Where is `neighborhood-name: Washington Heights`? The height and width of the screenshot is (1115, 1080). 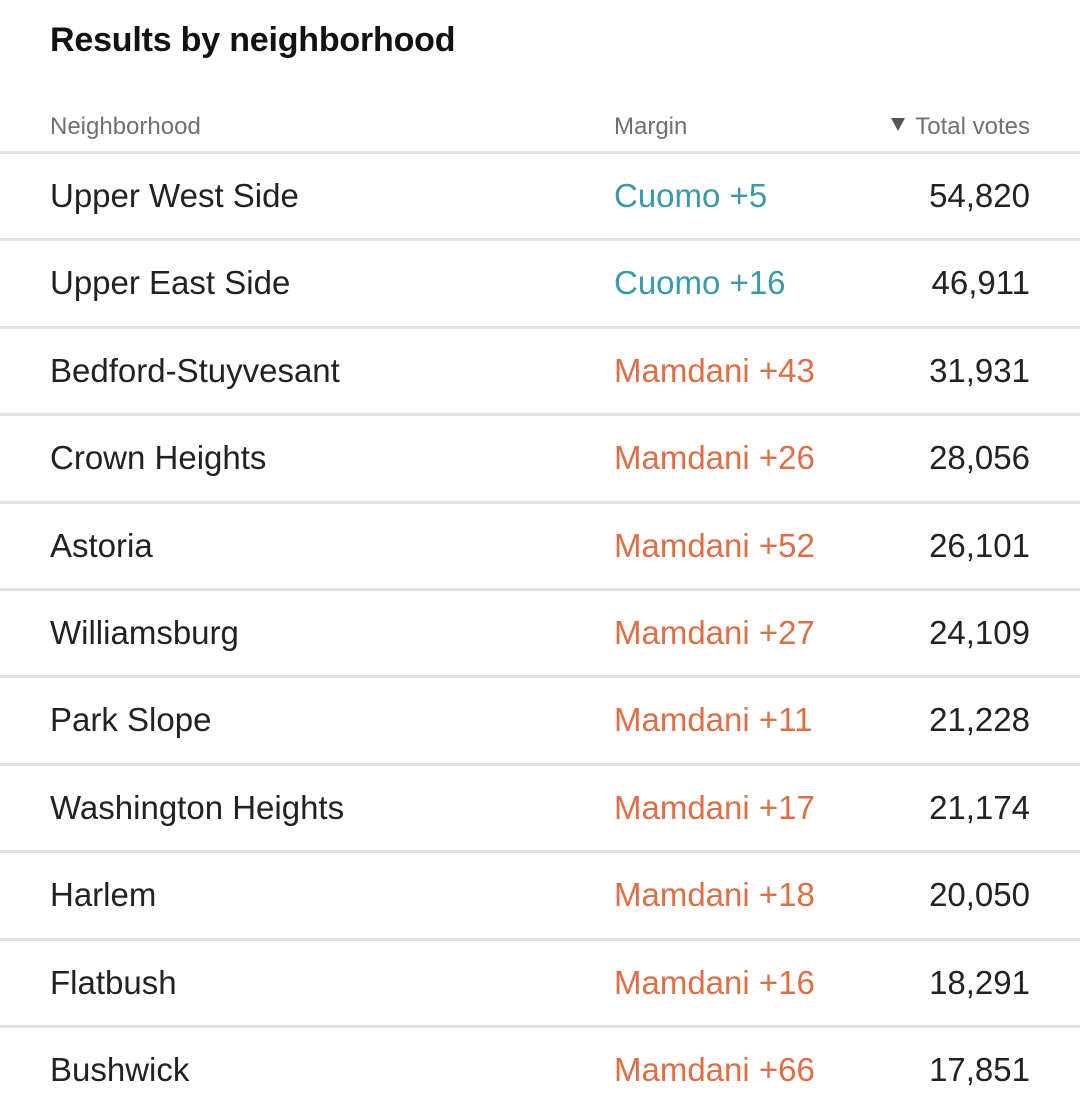
neighborhood-name: Washington Heights is located at coordinates (197, 807).